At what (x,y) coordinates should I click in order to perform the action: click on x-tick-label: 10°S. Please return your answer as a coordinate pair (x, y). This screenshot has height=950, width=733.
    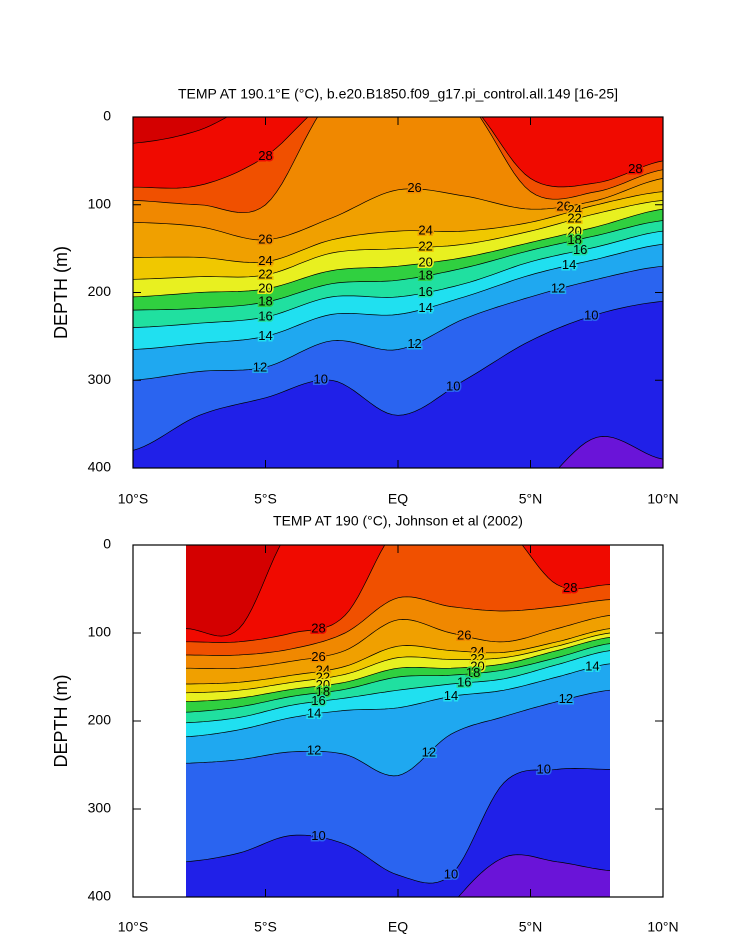
    Looking at the image, I should click on (133, 499).